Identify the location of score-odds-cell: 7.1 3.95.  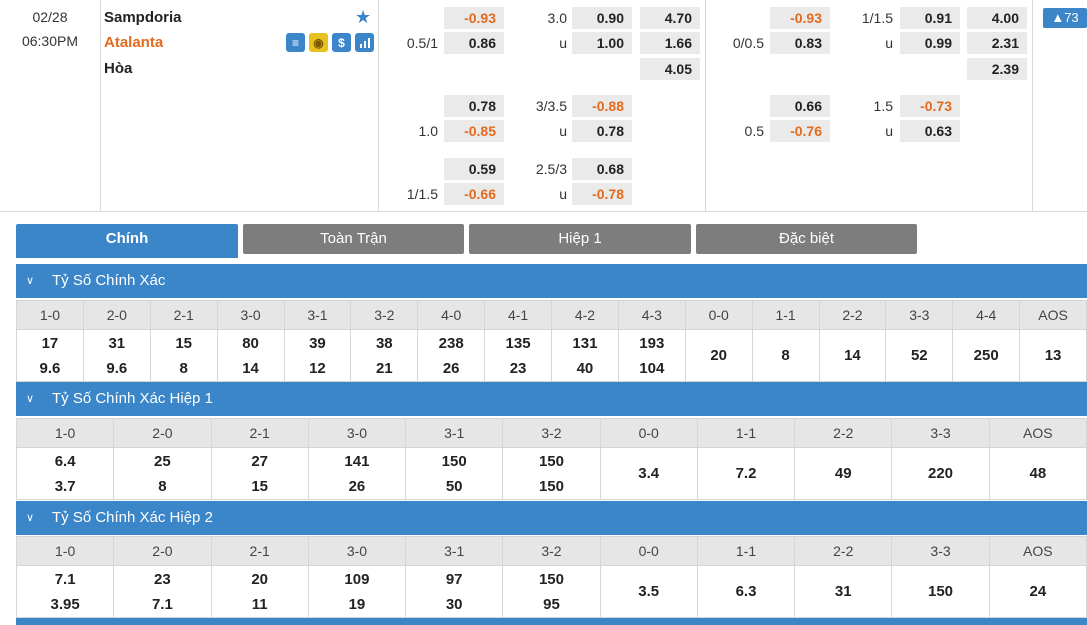
(65, 591).